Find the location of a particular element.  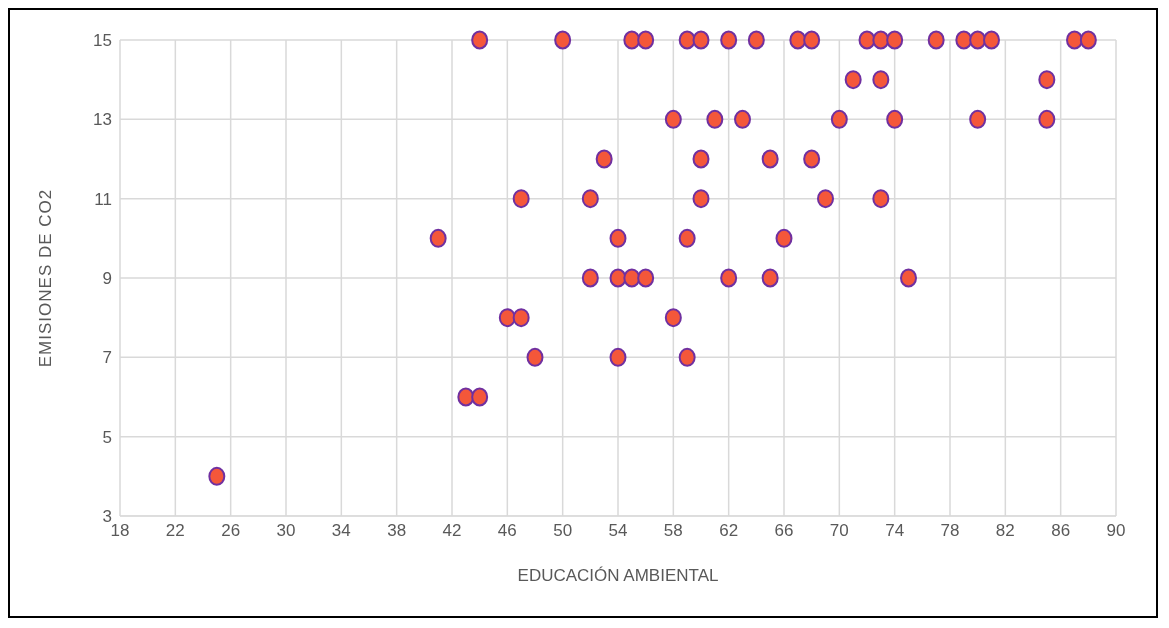

x-tick-label: 82 is located at coordinates (1005, 531).